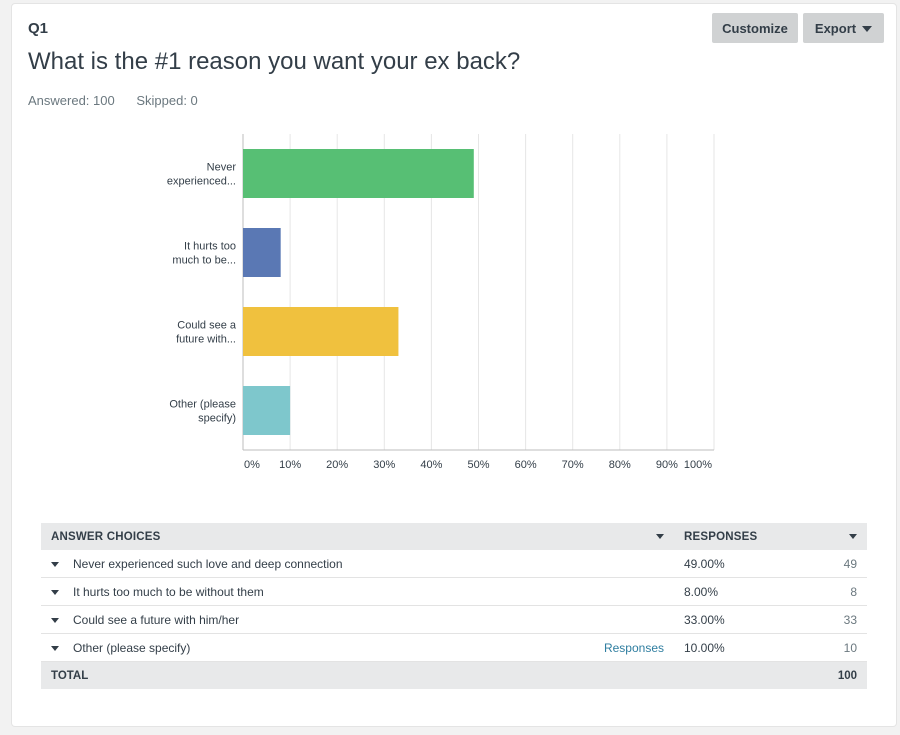  I want to click on response-stats: Answered: 100 Skipped: 0, so click(122, 100).